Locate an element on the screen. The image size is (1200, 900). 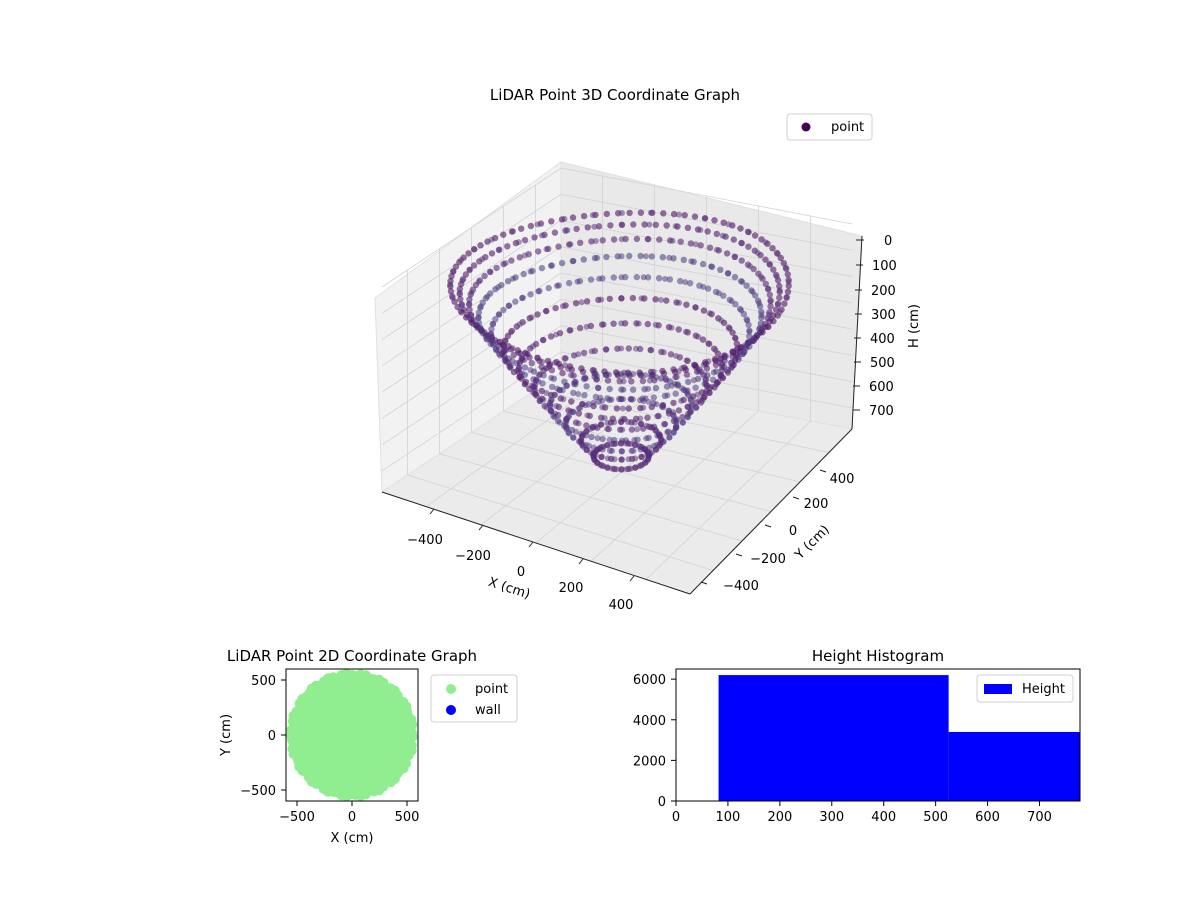
legend-3d: point is located at coordinates (829, 127).